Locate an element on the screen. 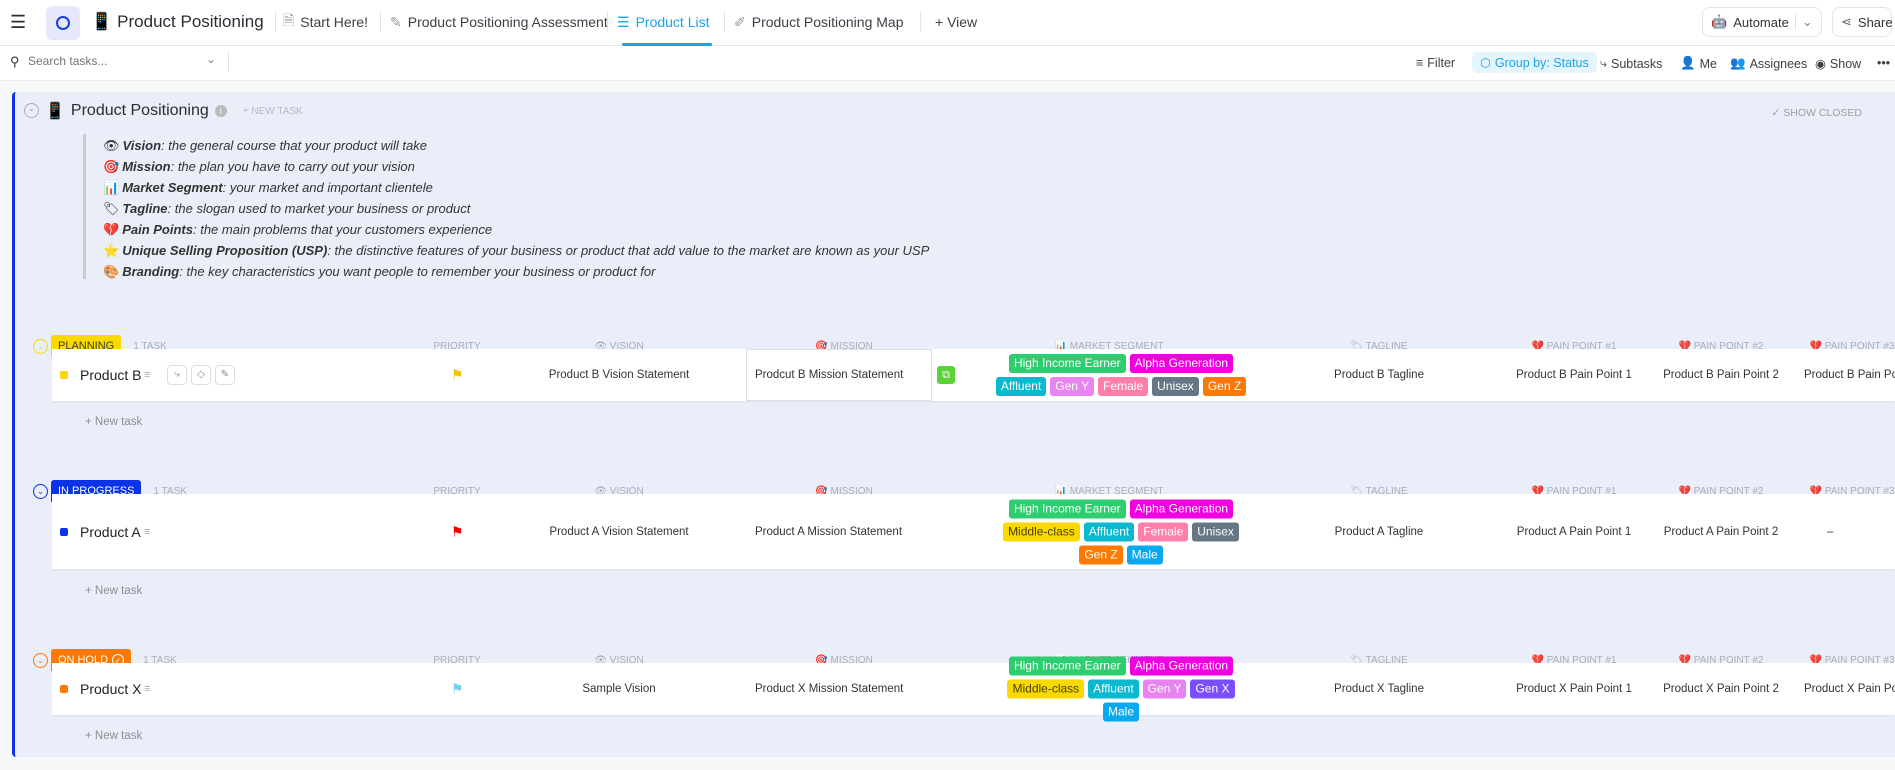 This screenshot has width=1895, height=770. pain-point-3-cell: Product B Pain Point 3 is located at coordinates (1849, 375).